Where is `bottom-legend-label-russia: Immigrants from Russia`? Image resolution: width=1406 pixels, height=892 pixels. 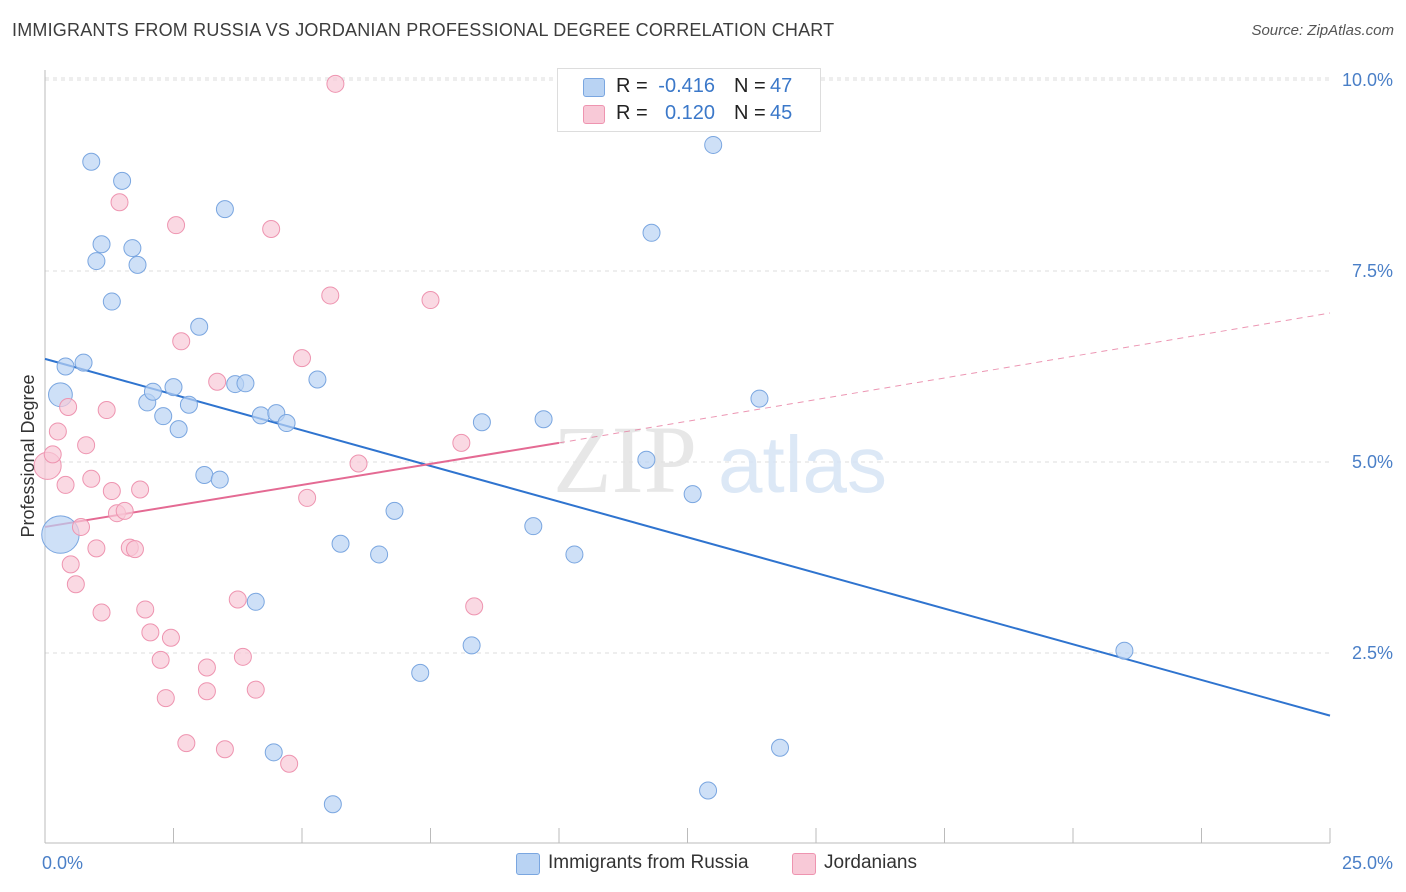 bottom-legend-label-russia: Immigrants from Russia is located at coordinates (648, 862).